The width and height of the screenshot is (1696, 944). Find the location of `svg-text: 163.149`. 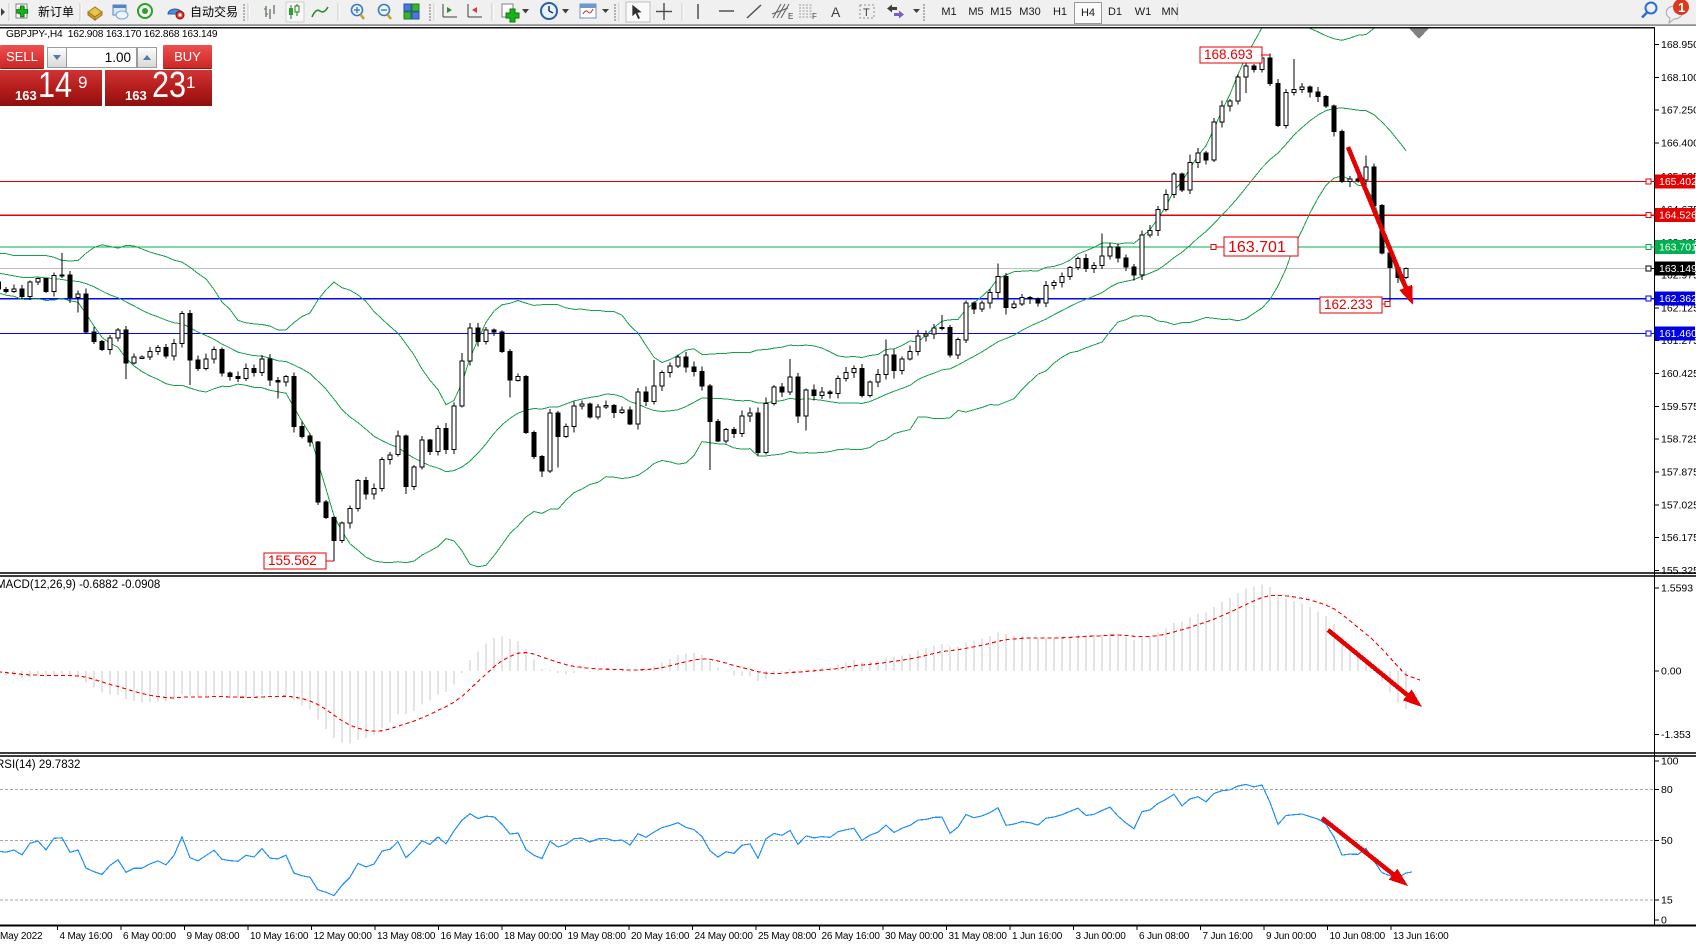

svg-text: 163.149 is located at coordinates (1677, 269).